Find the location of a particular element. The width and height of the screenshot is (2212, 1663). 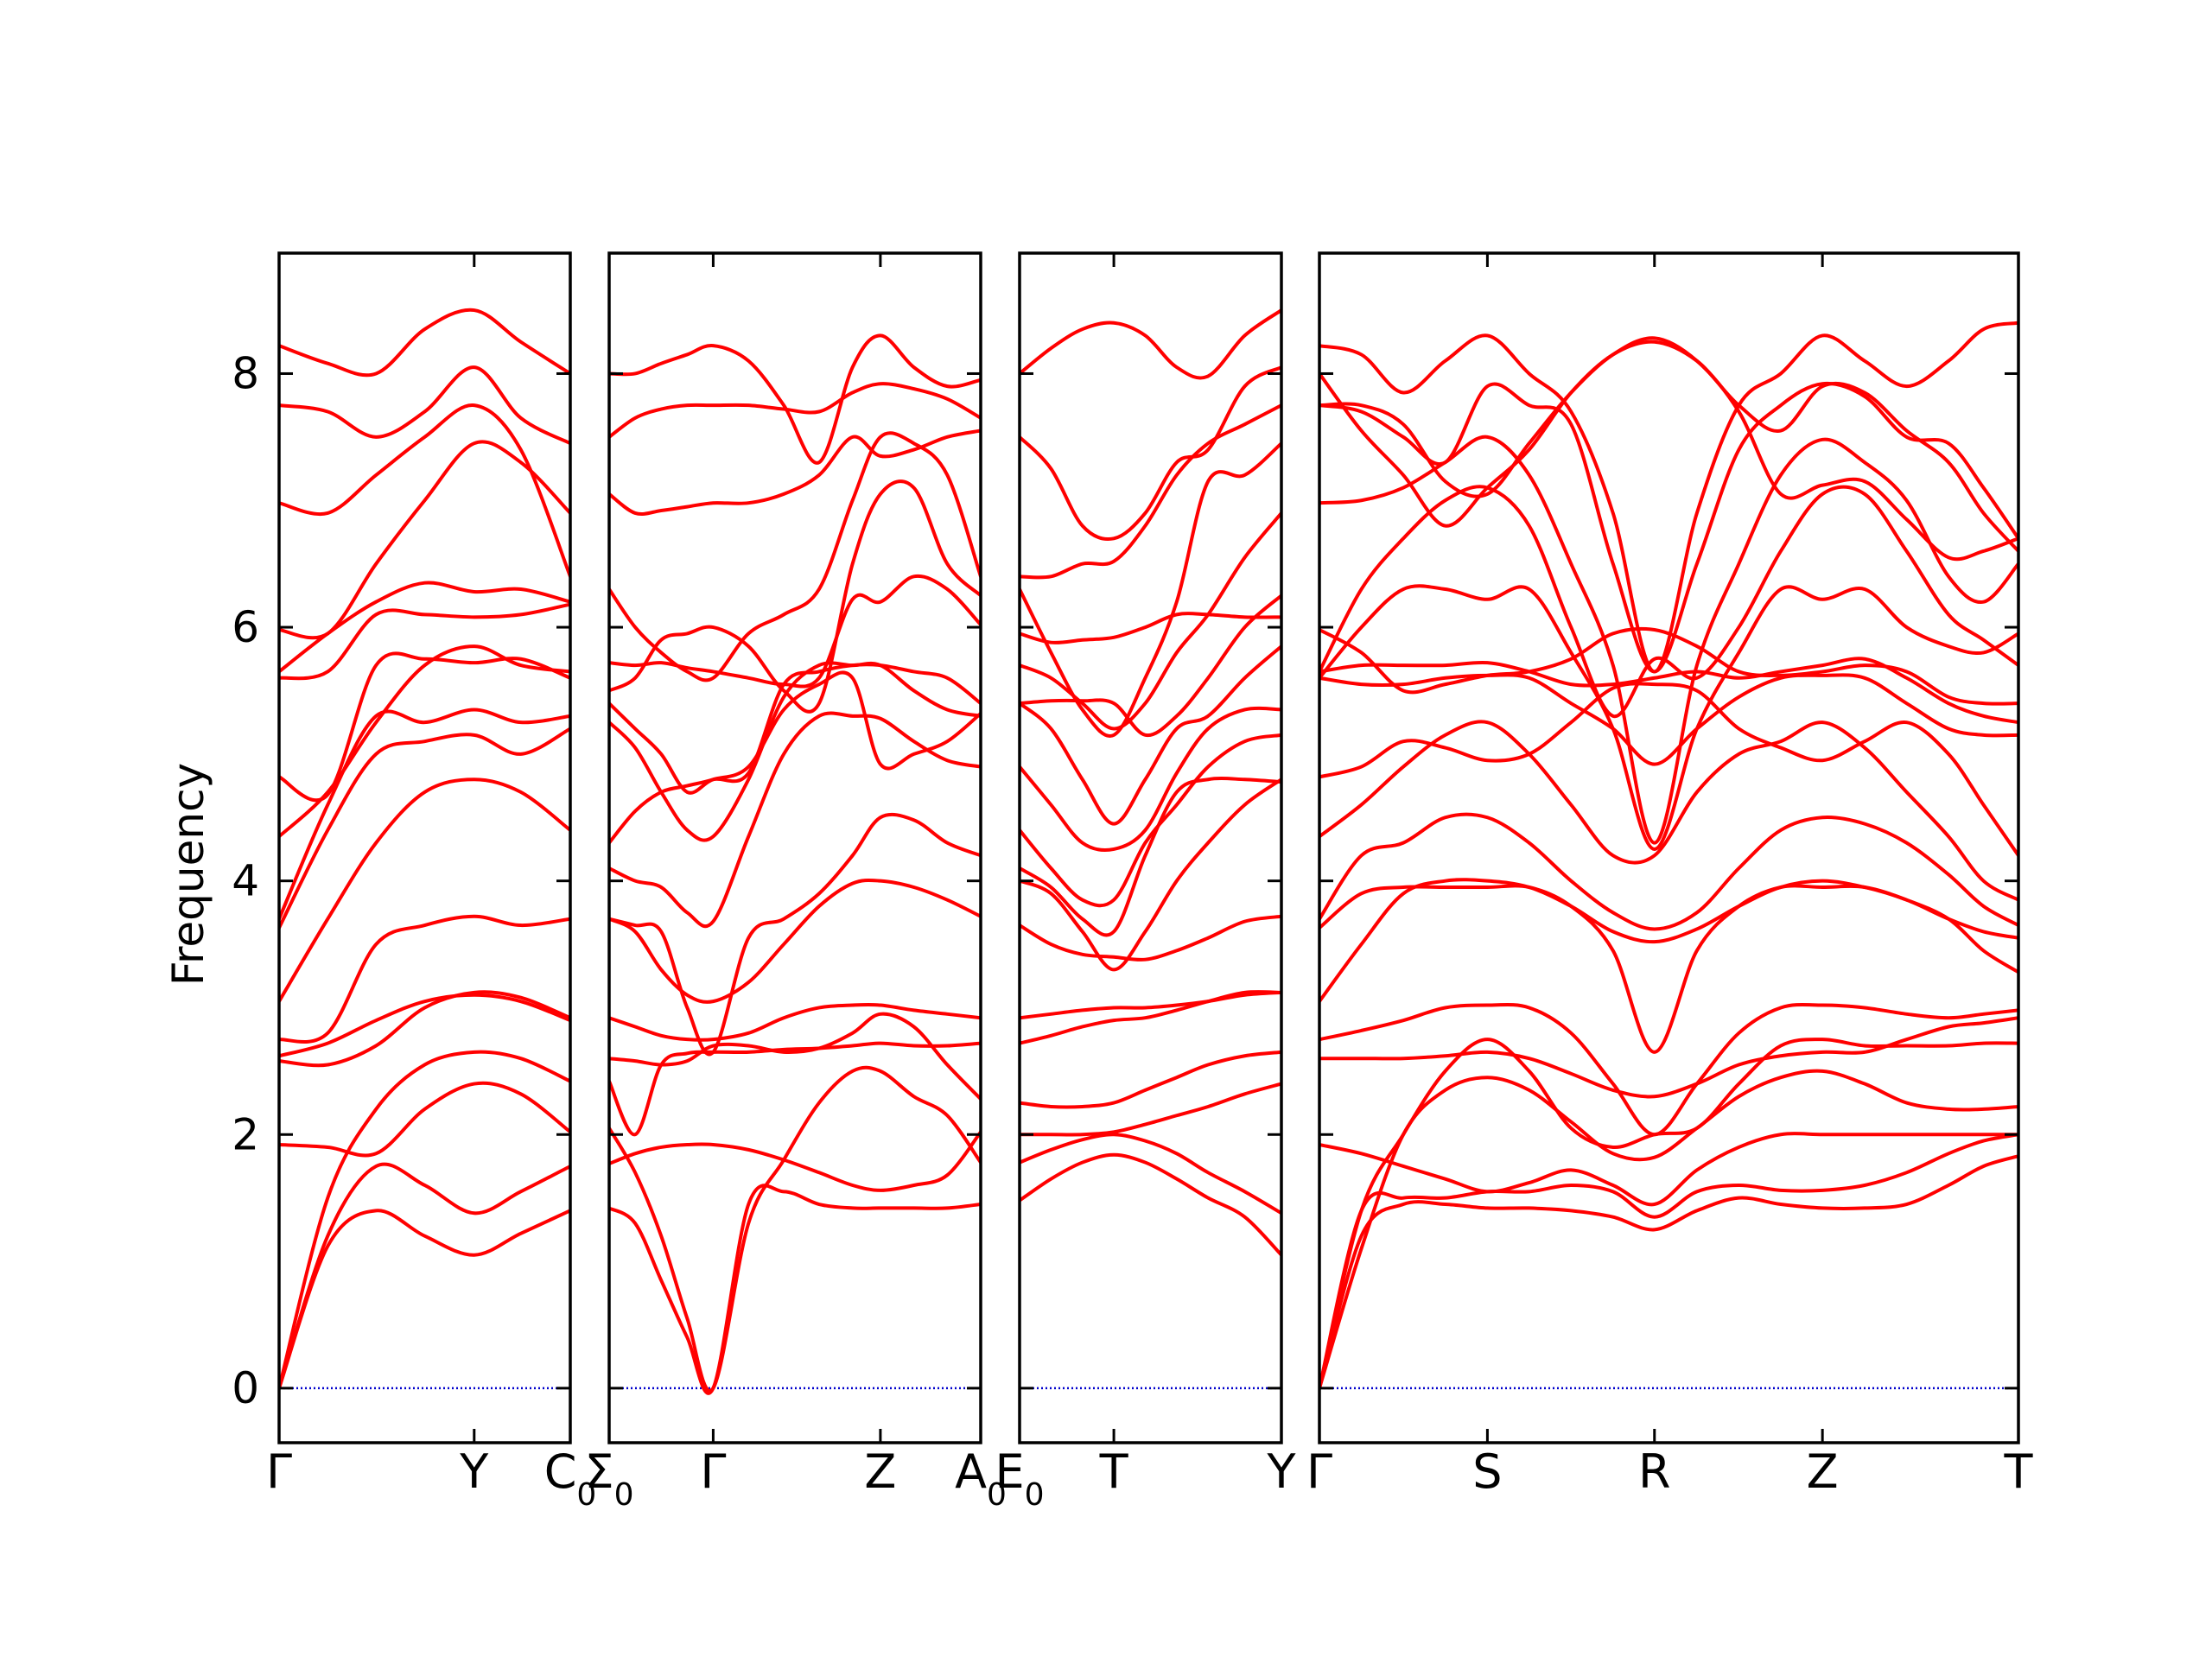

panel-1: Γ Y C0 is located at coordinates (431, 882).